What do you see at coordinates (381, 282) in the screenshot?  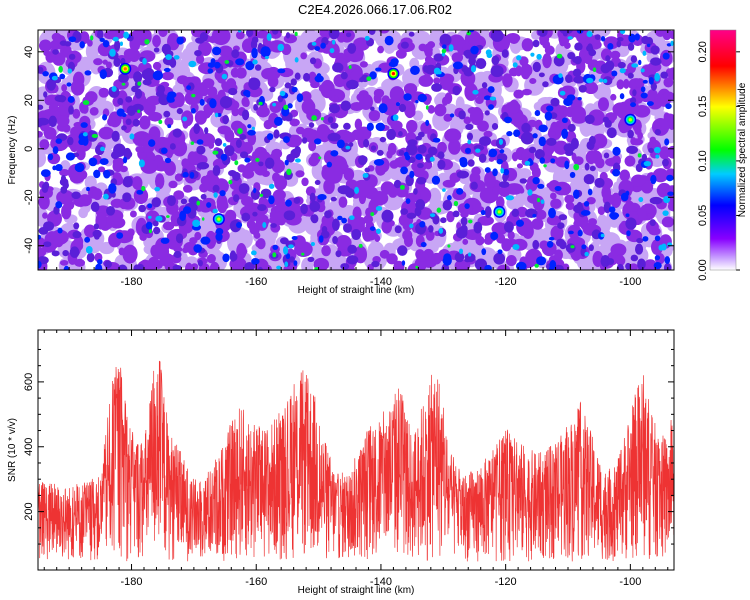 I see `heatmap-x-tick-label: -140` at bounding box center [381, 282].